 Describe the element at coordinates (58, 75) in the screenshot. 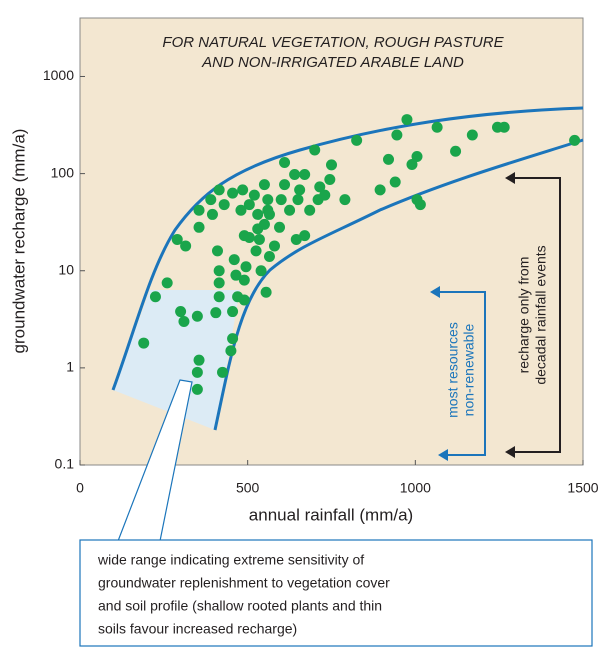

I see `y-tick-label: 1000` at that location.